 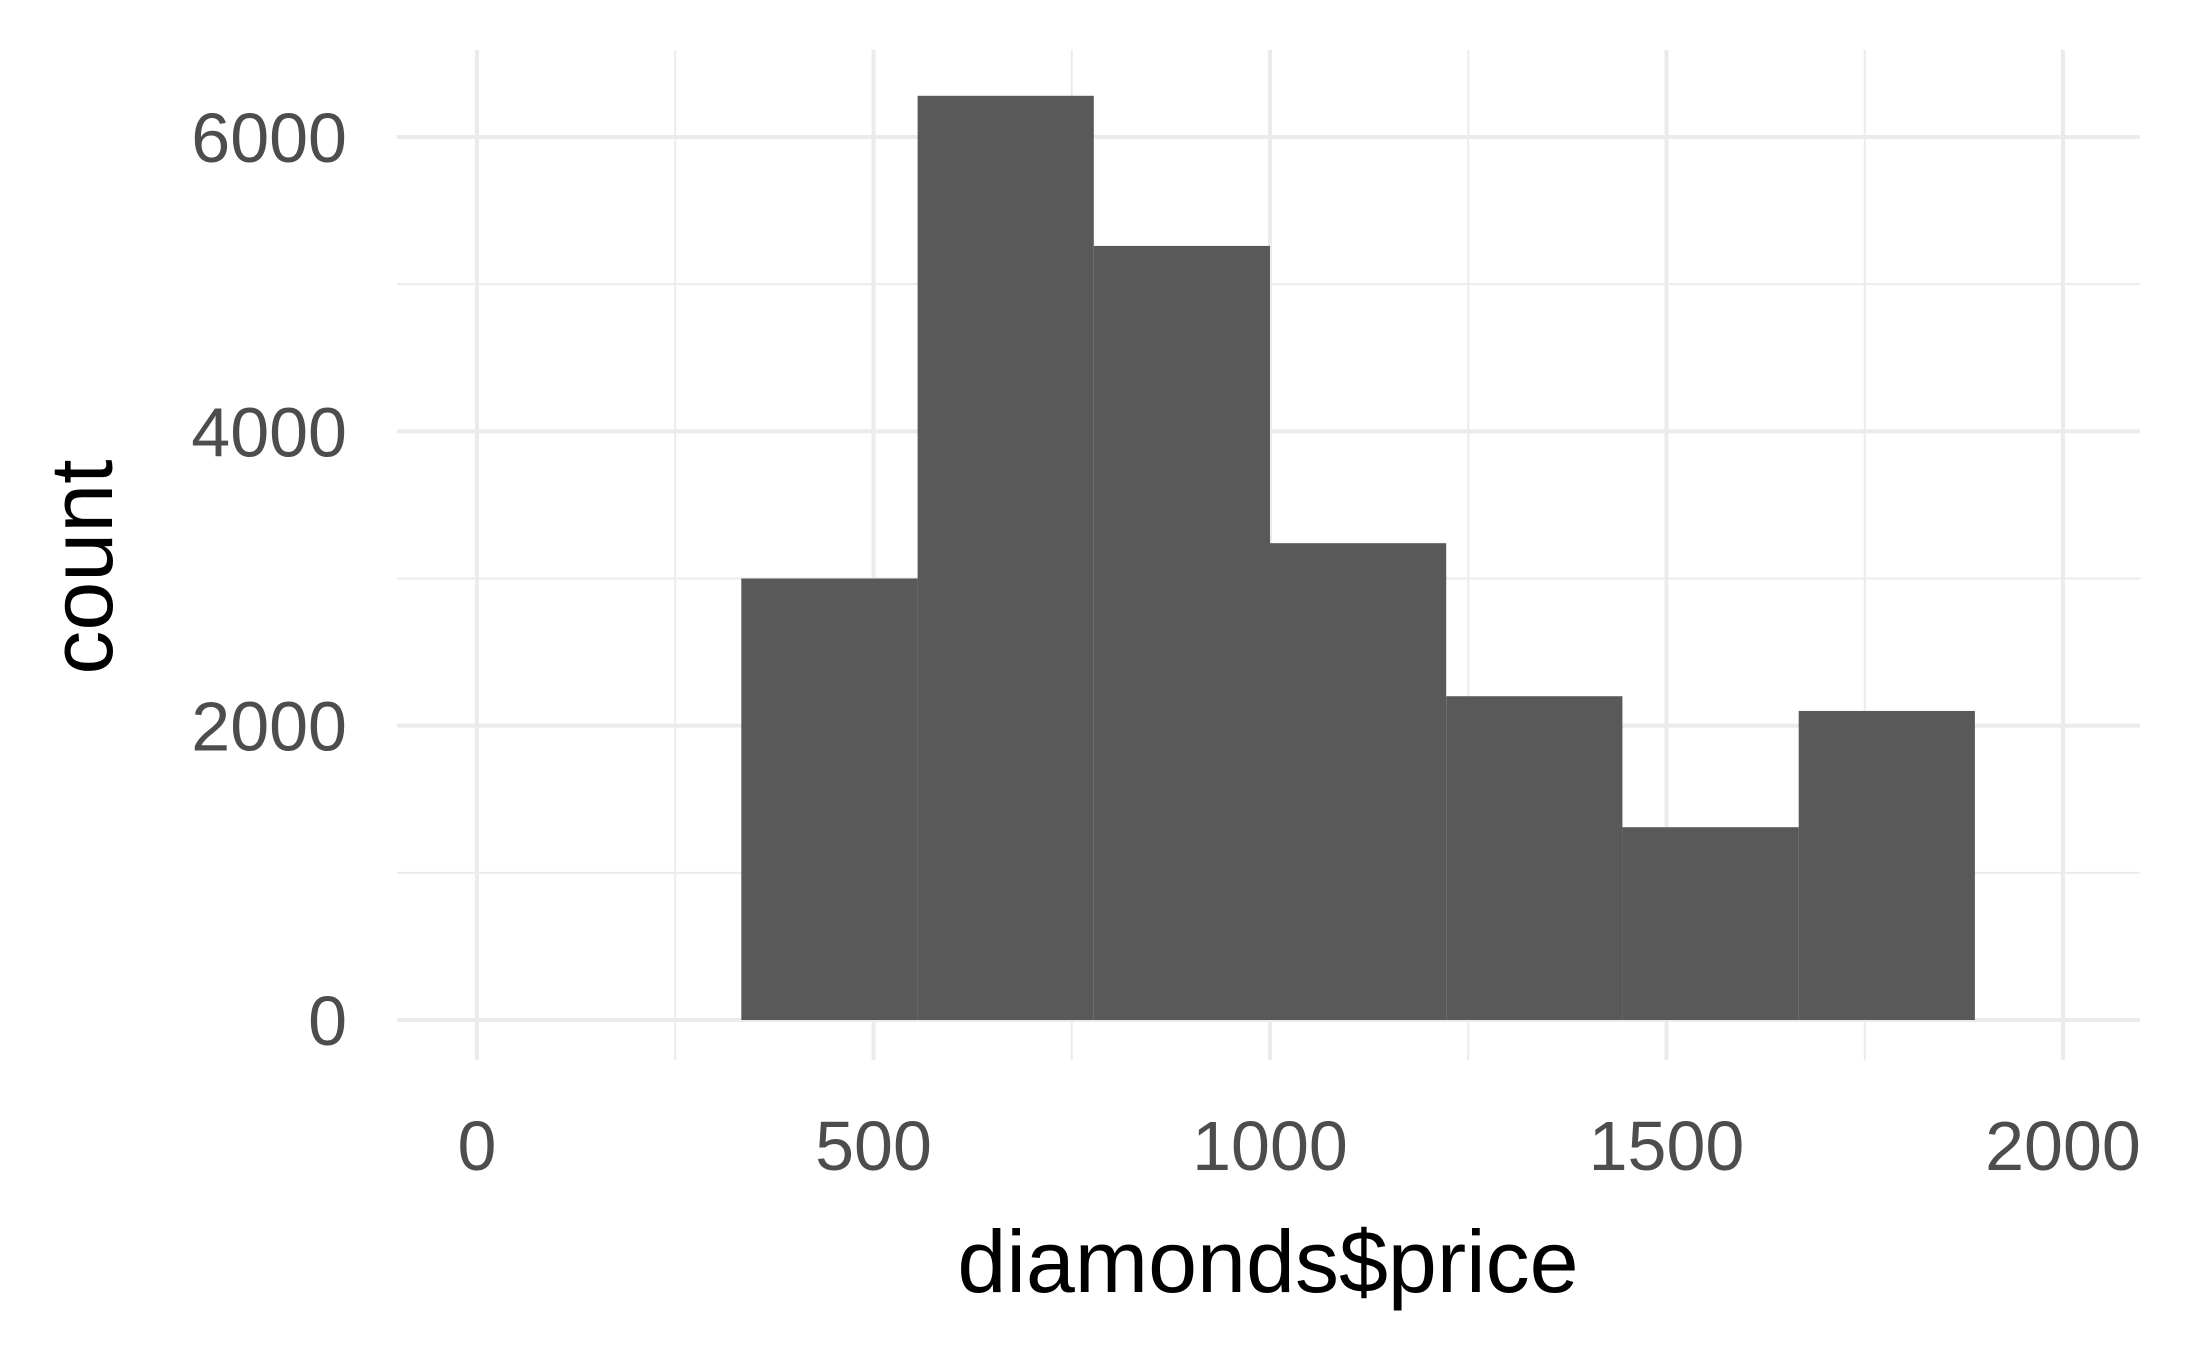 I want to click on x-axis-tick-labels: 0 500 1000 1500 2000, so click(x=1299, y=1146).